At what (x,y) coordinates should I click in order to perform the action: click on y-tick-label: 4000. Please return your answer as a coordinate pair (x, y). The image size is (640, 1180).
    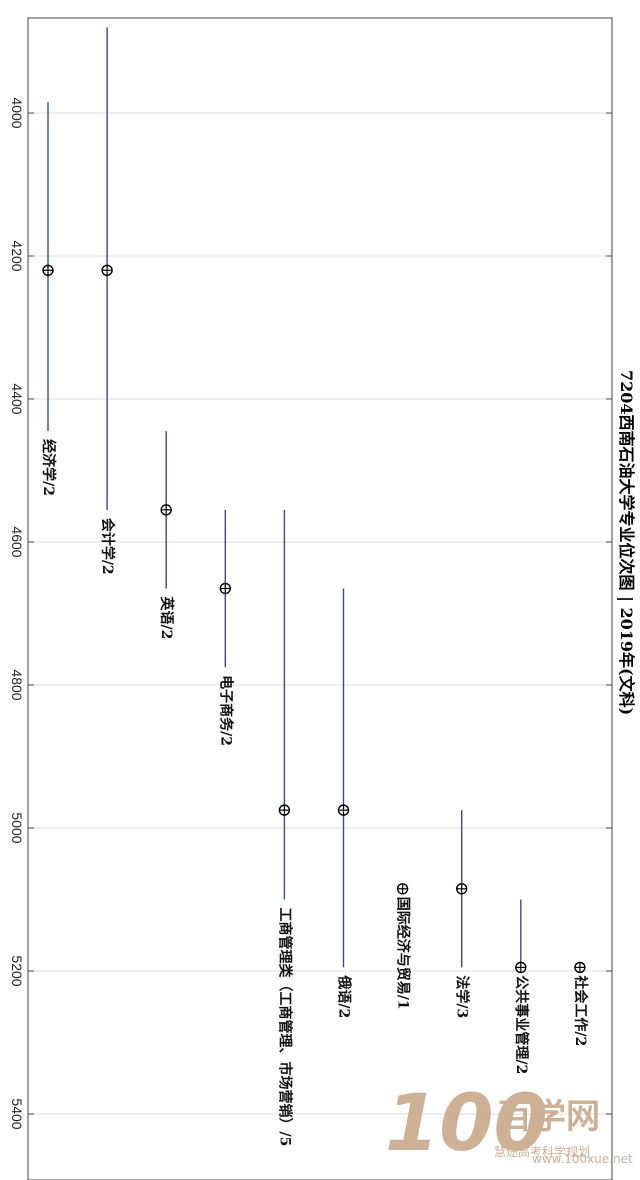
    Looking at the image, I should click on (17, 112).